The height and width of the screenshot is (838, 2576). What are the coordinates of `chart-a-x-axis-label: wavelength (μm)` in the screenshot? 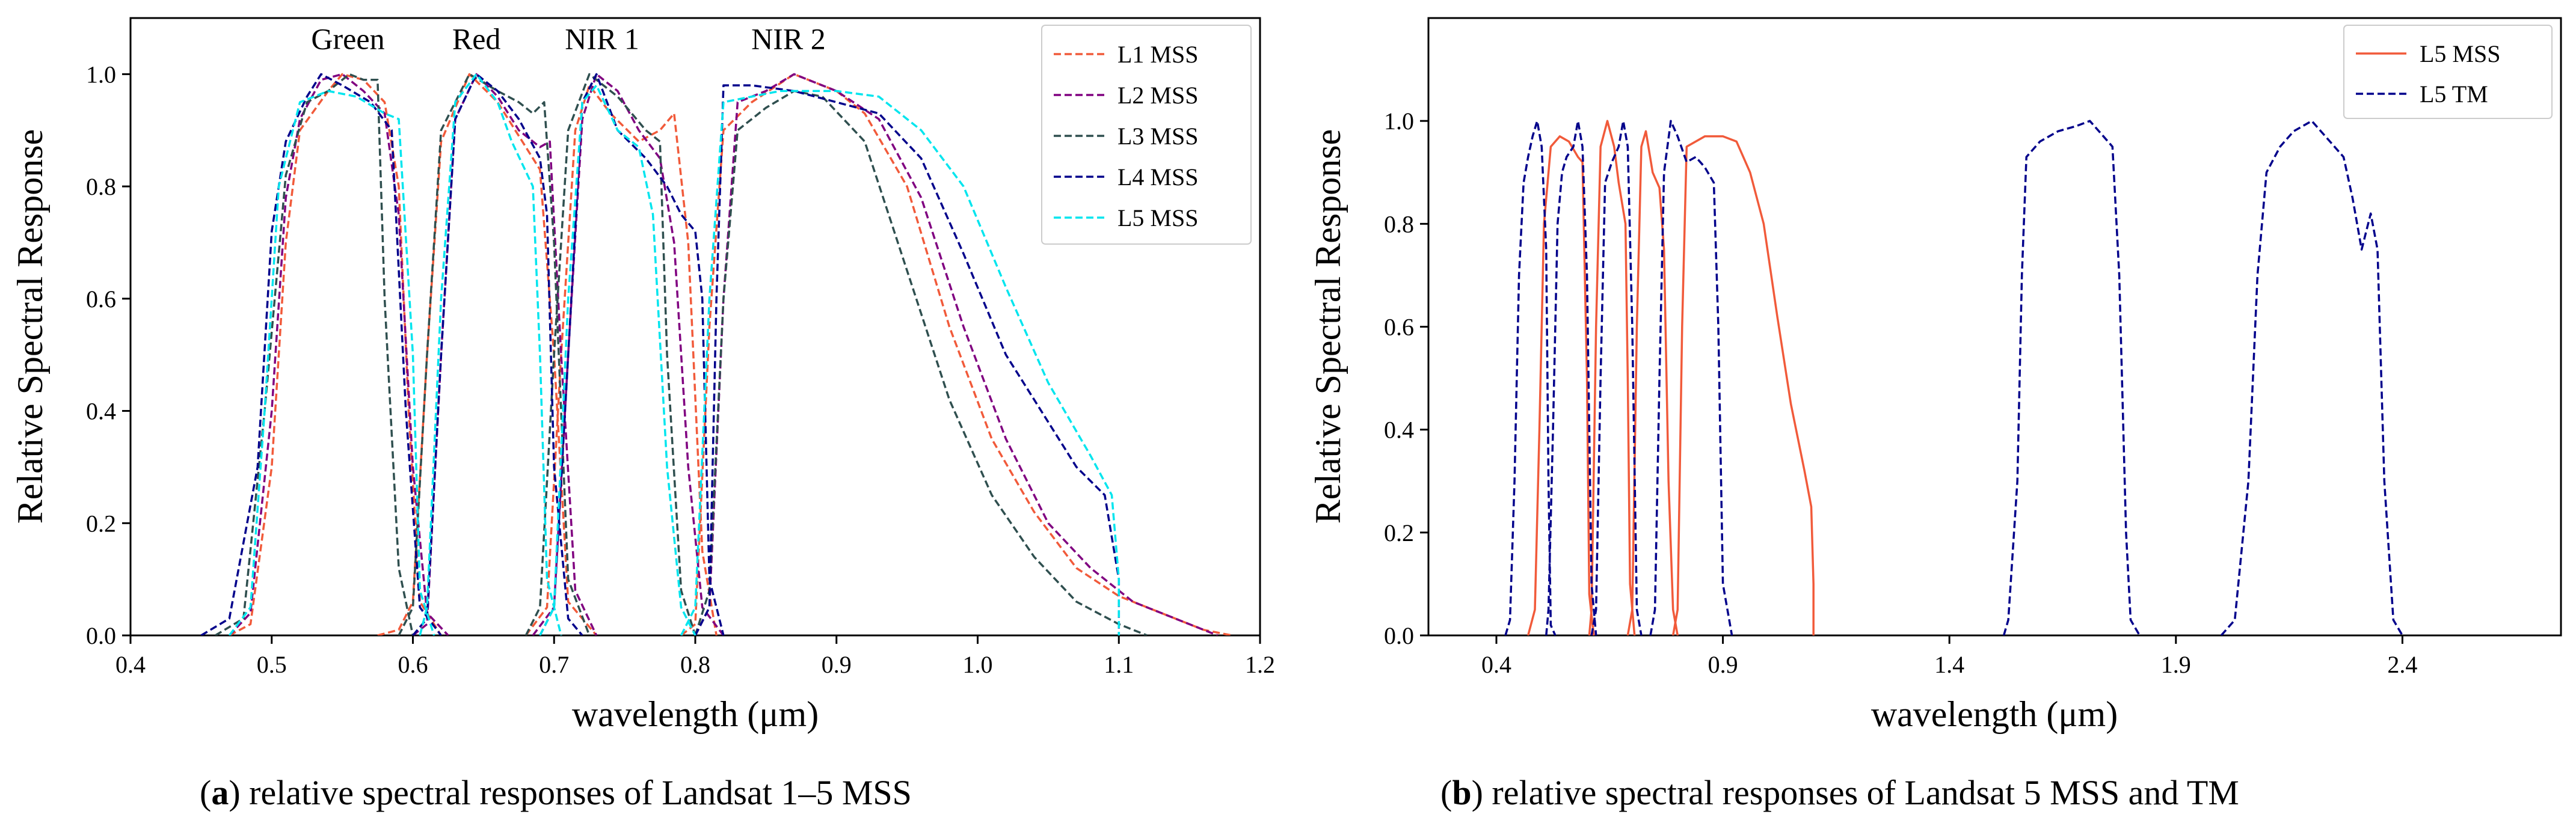 It's located at (696, 714).